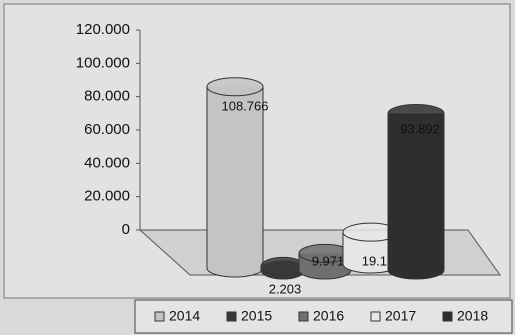 The height and width of the screenshot is (335, 515). Describe the element at coordinates (400, 316) in the screenshot. I see `legend-label: 2017` at that location.